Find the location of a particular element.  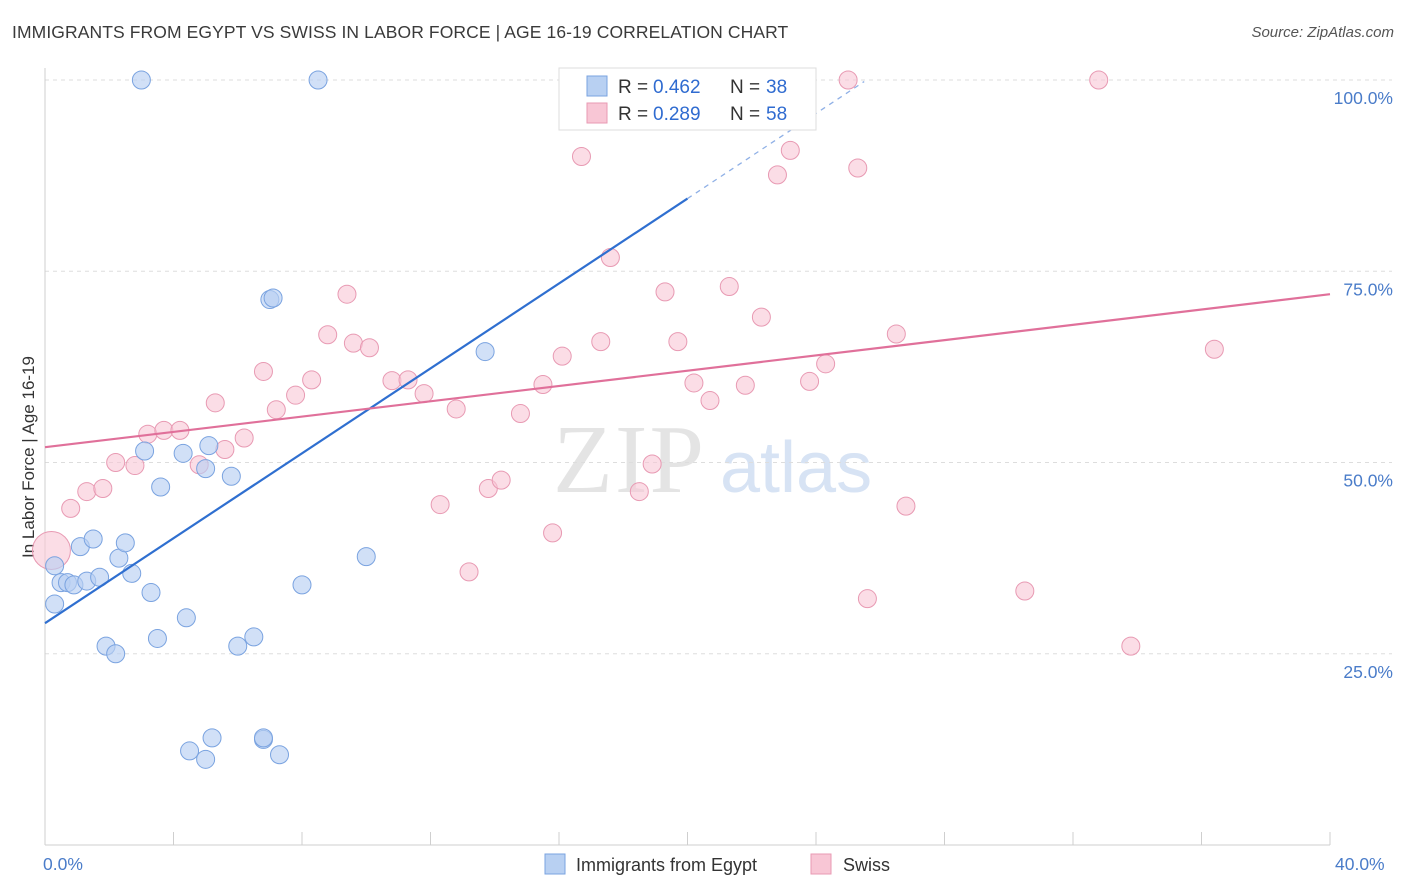

legend-swatch-swiss is located at coordinates (597, 113).